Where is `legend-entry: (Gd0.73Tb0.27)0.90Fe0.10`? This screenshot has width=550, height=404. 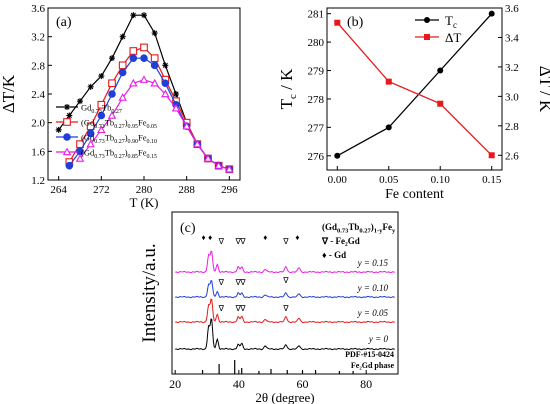
legend-entry: (Gd0.73Tb0.27)0.90Fe0.10 is located at coordinates (119, 139).